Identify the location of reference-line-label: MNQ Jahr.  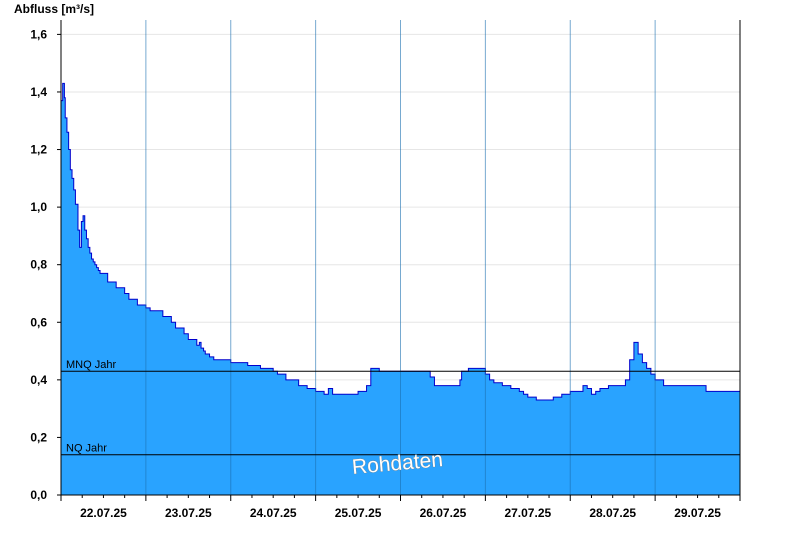
(91, 365).